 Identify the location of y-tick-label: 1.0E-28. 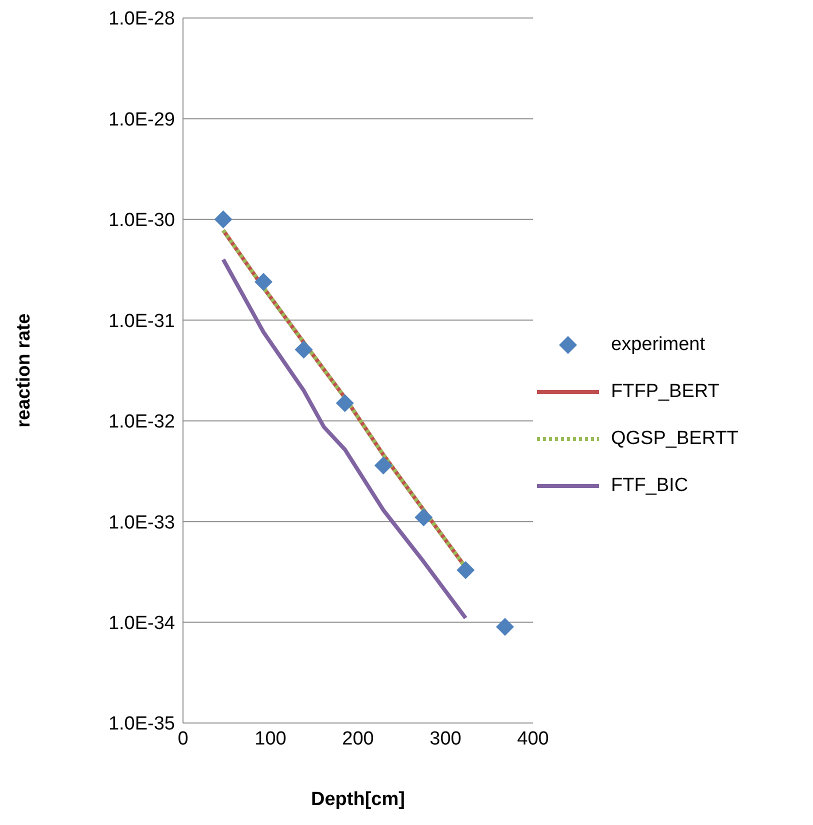
(141, 19).